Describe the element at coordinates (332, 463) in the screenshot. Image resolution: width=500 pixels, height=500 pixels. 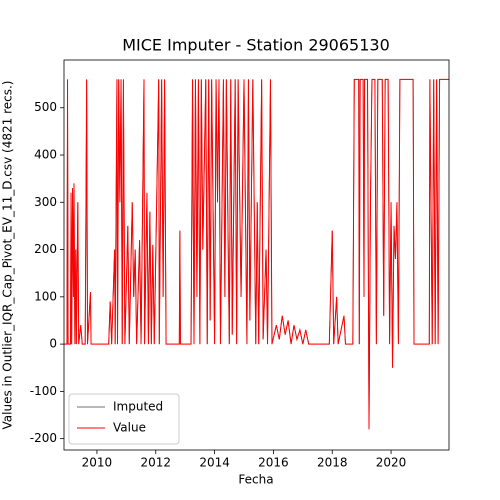
I see `x-tick-label: 2018` at that location.